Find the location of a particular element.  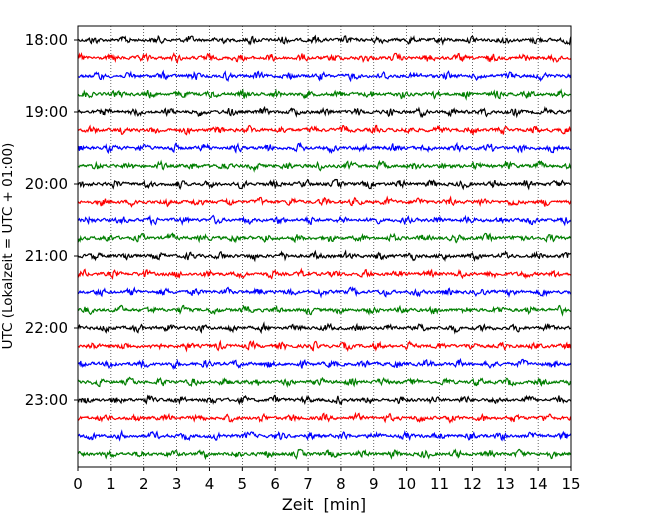

trace-21:15 is located at coordinates (324, 273).